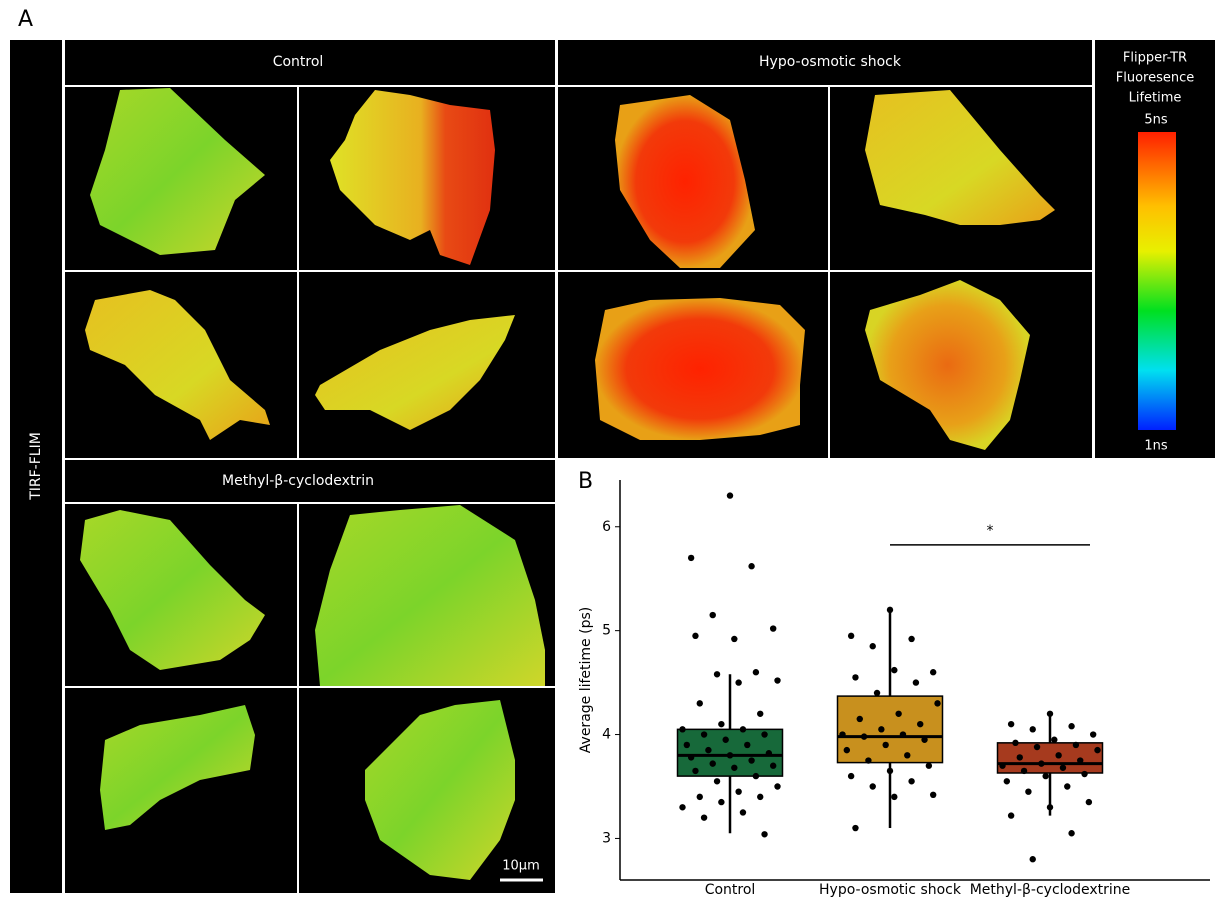 The width and height of the screenshot is (1217, 897). I want to click on side-label: TIRF-FLIM, so click(36, 466).